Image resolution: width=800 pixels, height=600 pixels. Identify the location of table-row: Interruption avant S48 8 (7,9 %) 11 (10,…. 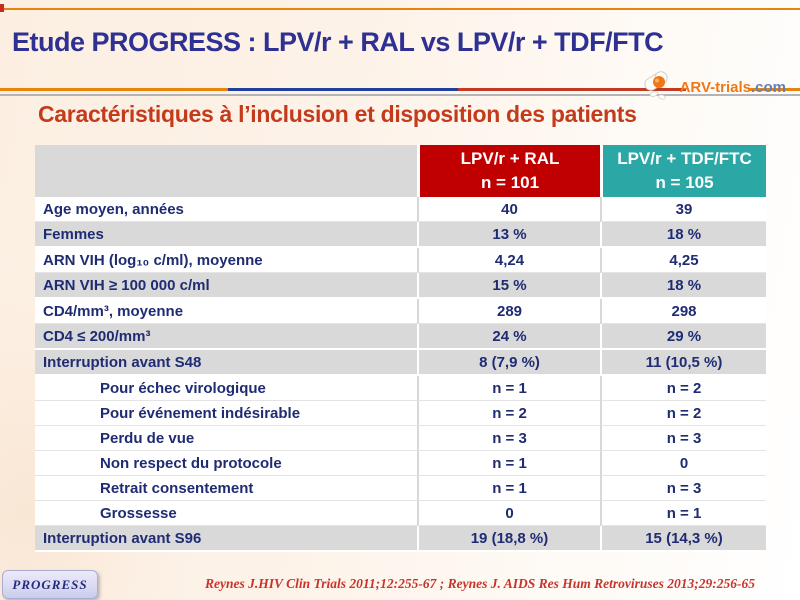
(400, 363).